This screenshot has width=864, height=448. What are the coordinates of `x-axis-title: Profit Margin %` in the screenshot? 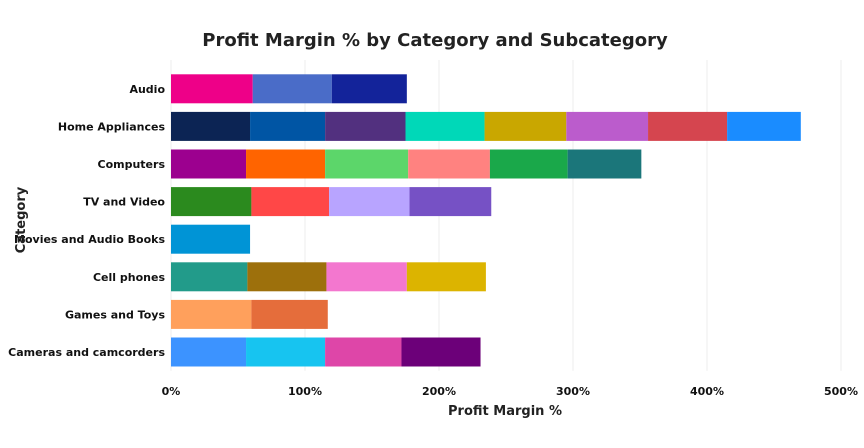 It's located at (505, 411).